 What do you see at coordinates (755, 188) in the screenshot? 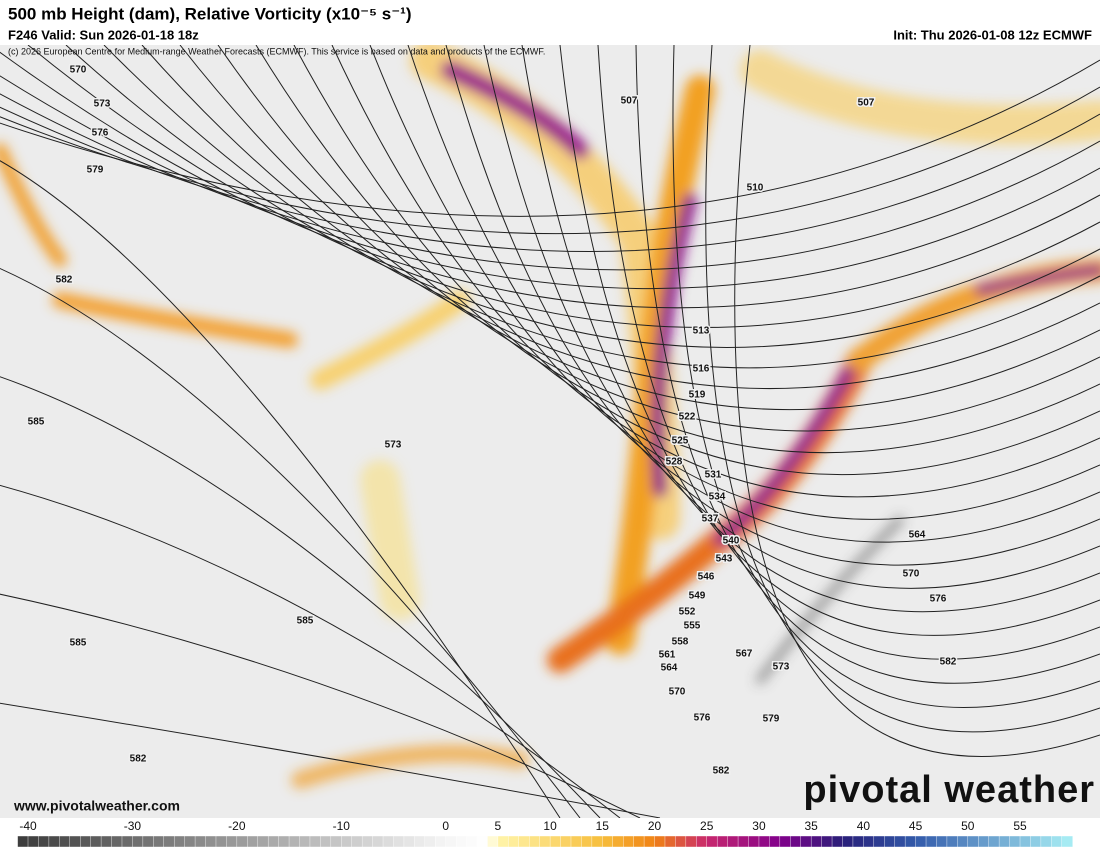
I see `contour-label: 510` at bounding box center [755, 188].